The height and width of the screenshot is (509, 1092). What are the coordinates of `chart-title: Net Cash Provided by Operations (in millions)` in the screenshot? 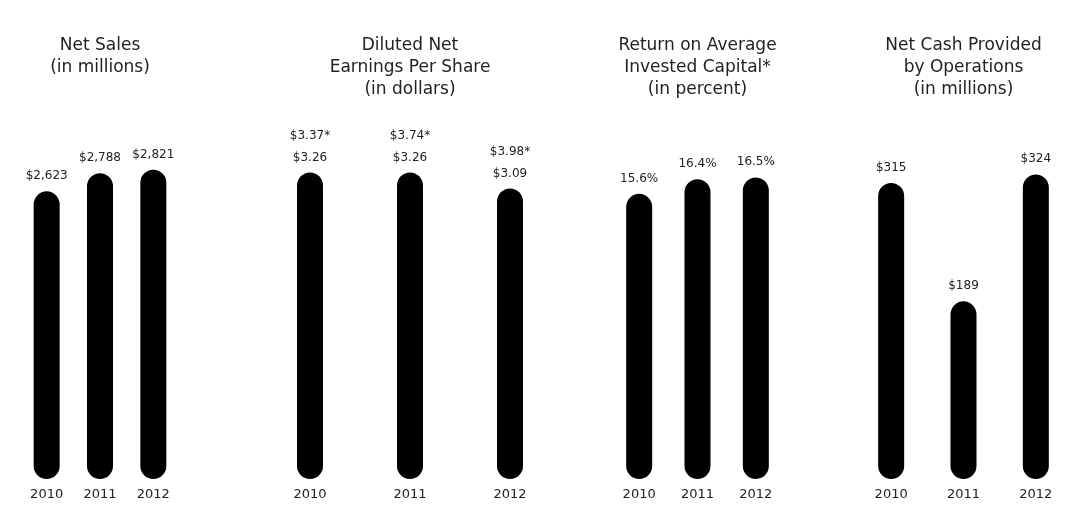 It's located at (963, 66).